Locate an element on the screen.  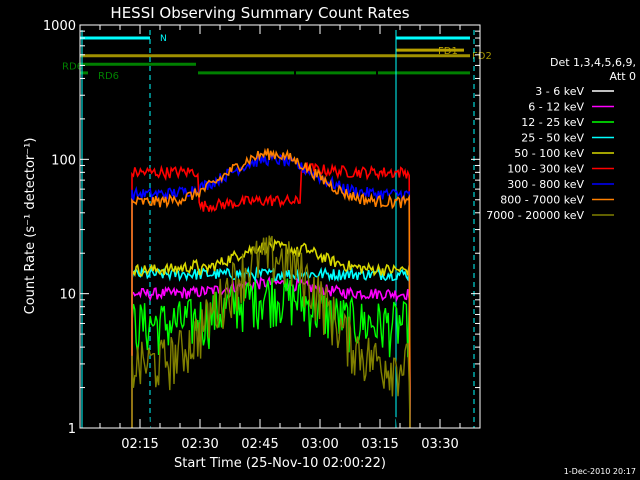
y-tick-label: 10 is located at coordinates (67, 295).